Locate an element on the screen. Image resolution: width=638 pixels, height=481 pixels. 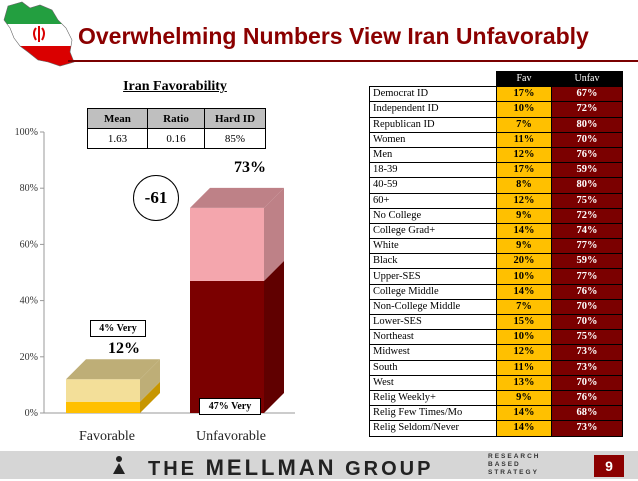
chart-title: Iran Favorability is located at coordinates (175, 86).